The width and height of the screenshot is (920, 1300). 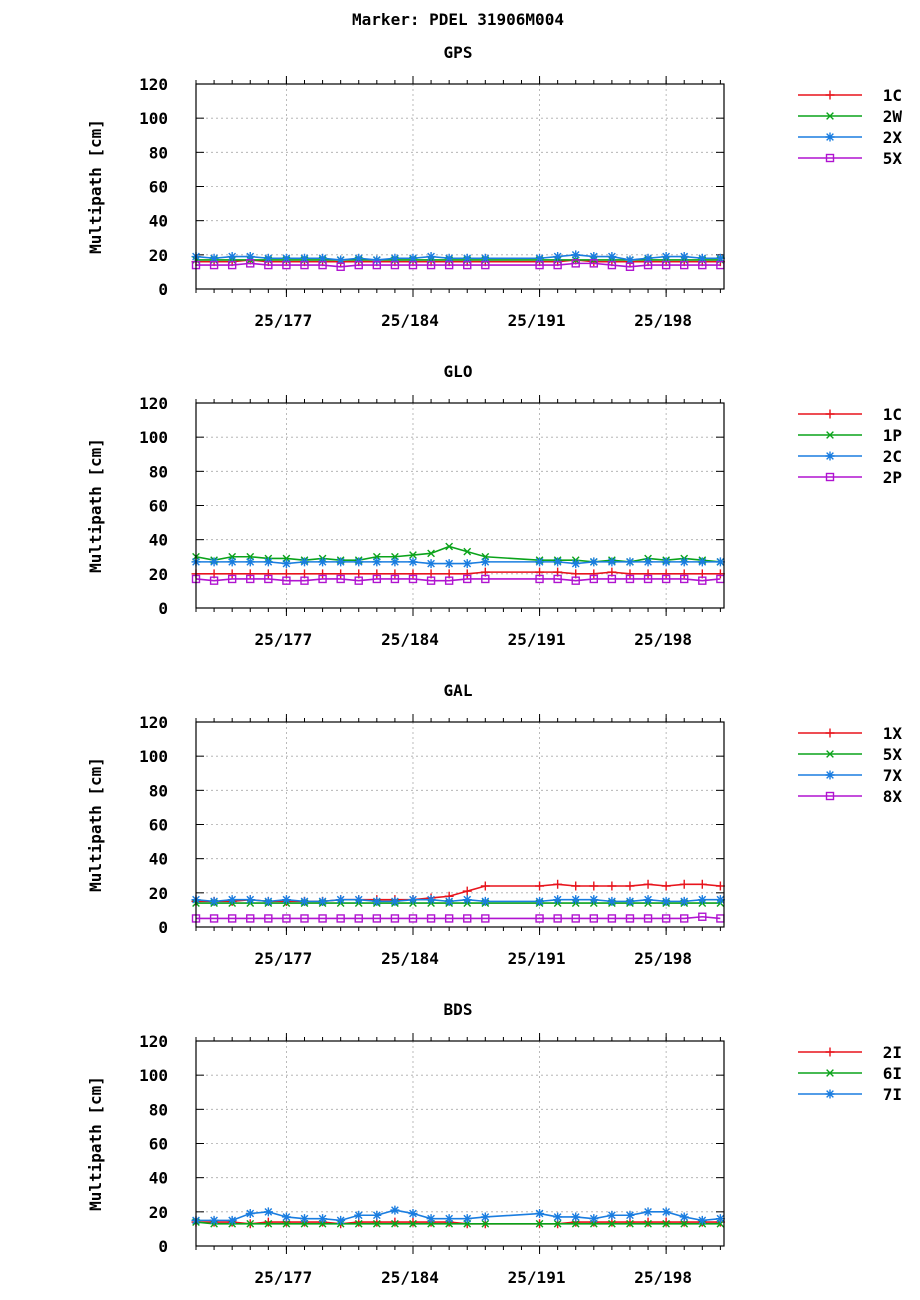 What do you see at coordinates (458, 900) in the screenshot?
I see `series-7x` at bounding box center [458, 900].